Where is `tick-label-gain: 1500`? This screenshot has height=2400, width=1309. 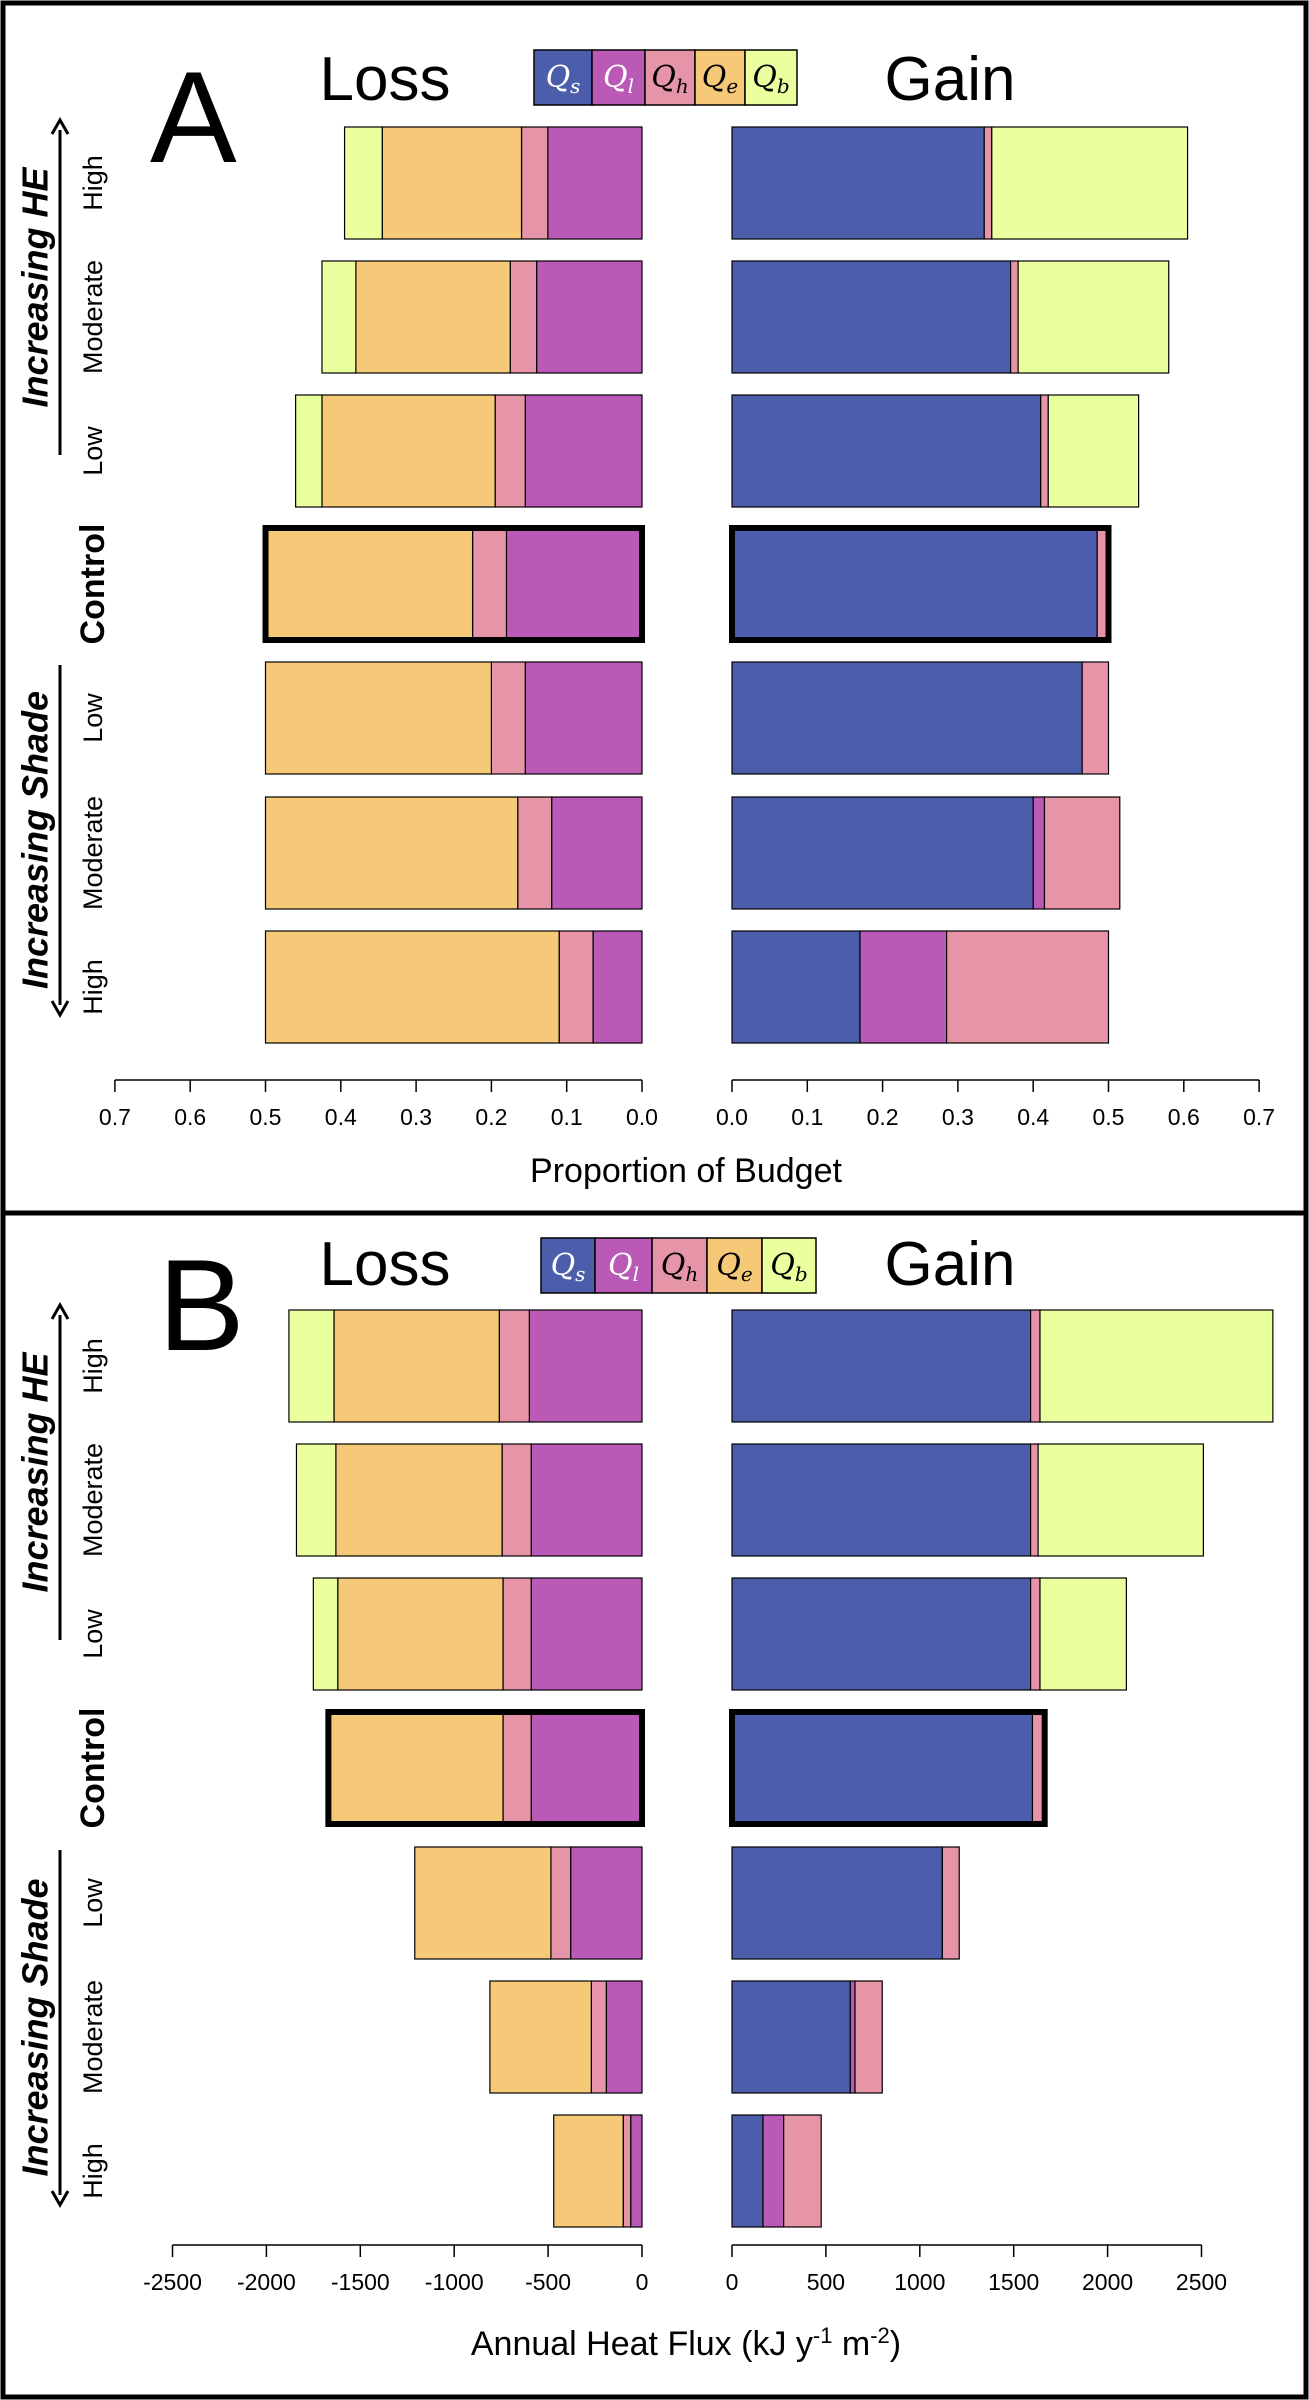 tick-label-gain: 1500 is located at coordinates (1013, 2282).